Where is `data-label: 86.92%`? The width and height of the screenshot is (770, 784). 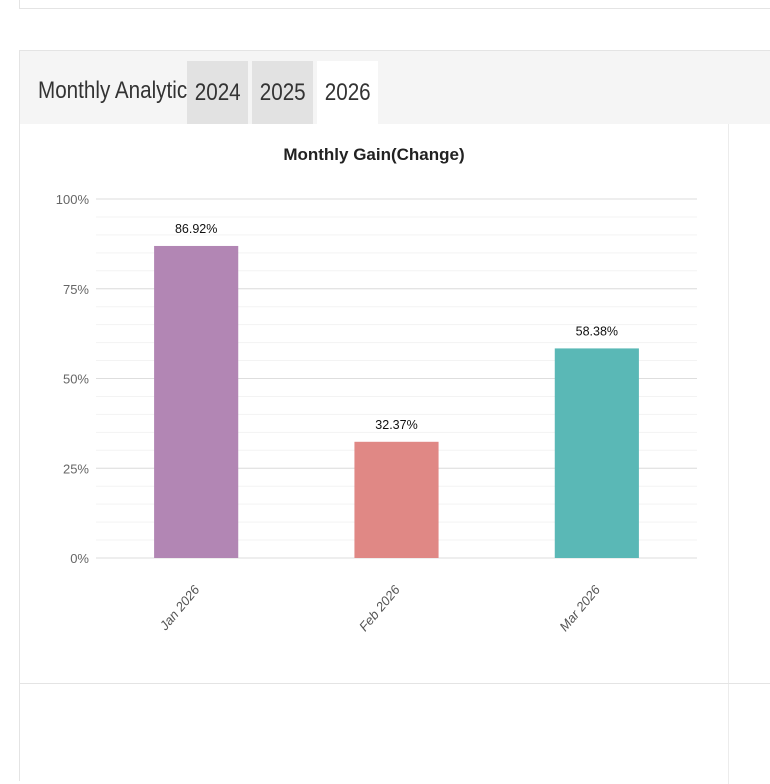 data-label: 86.92% is located at coordinates (196, 229).